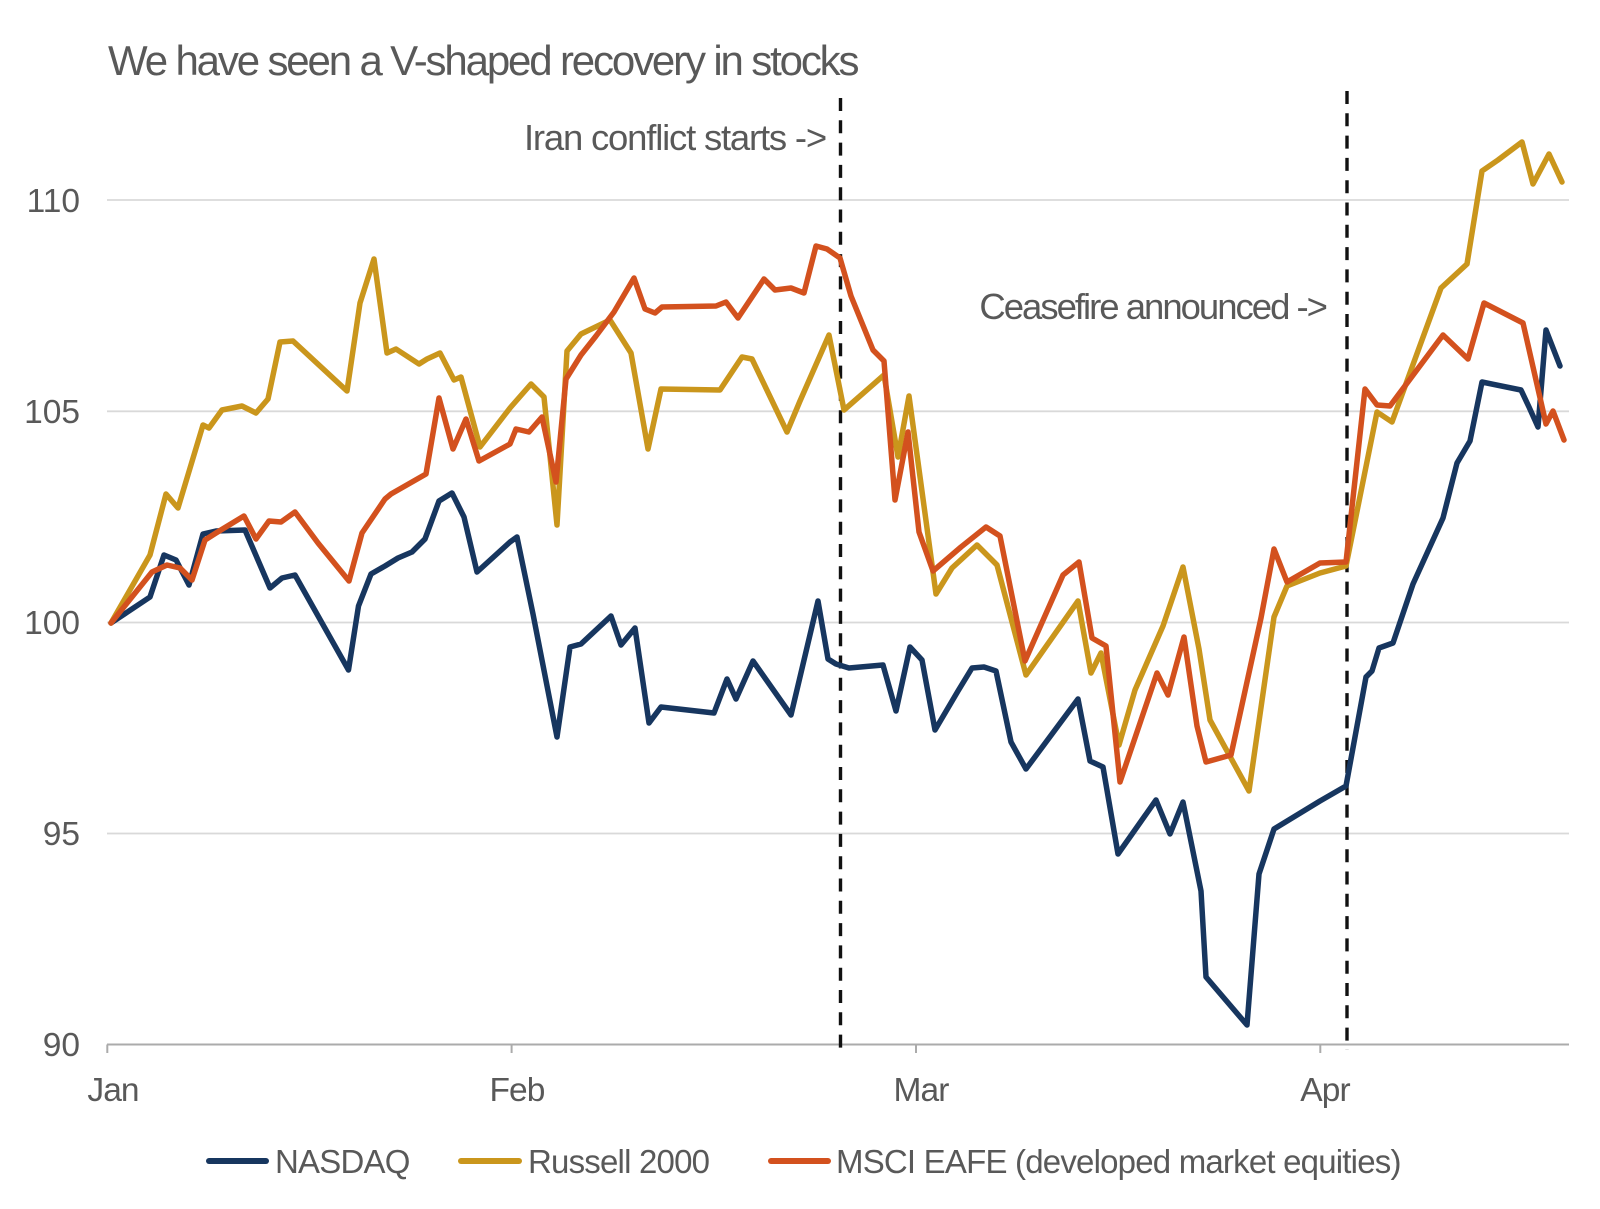  What do you see at coordinates (1152, 306) in the screenshot?
I see `svg-text: Ceasefire announced ->` at bounding box center [1152, 306].